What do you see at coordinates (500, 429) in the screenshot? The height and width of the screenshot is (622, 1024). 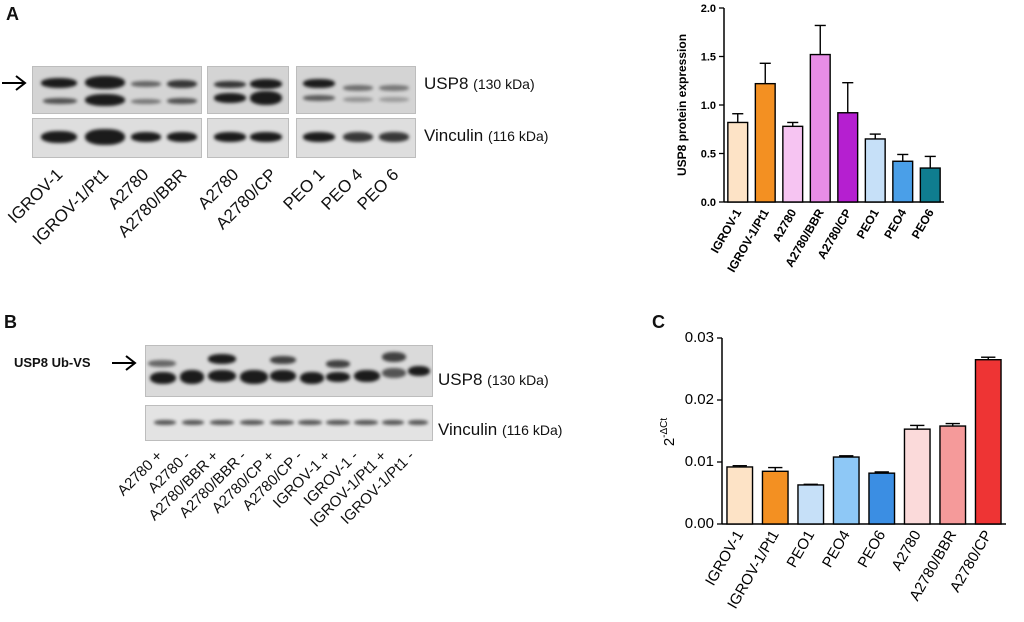 I see `vinculin-label-b: Vinculin (116 kDa)` at bounding box center [500, 429].